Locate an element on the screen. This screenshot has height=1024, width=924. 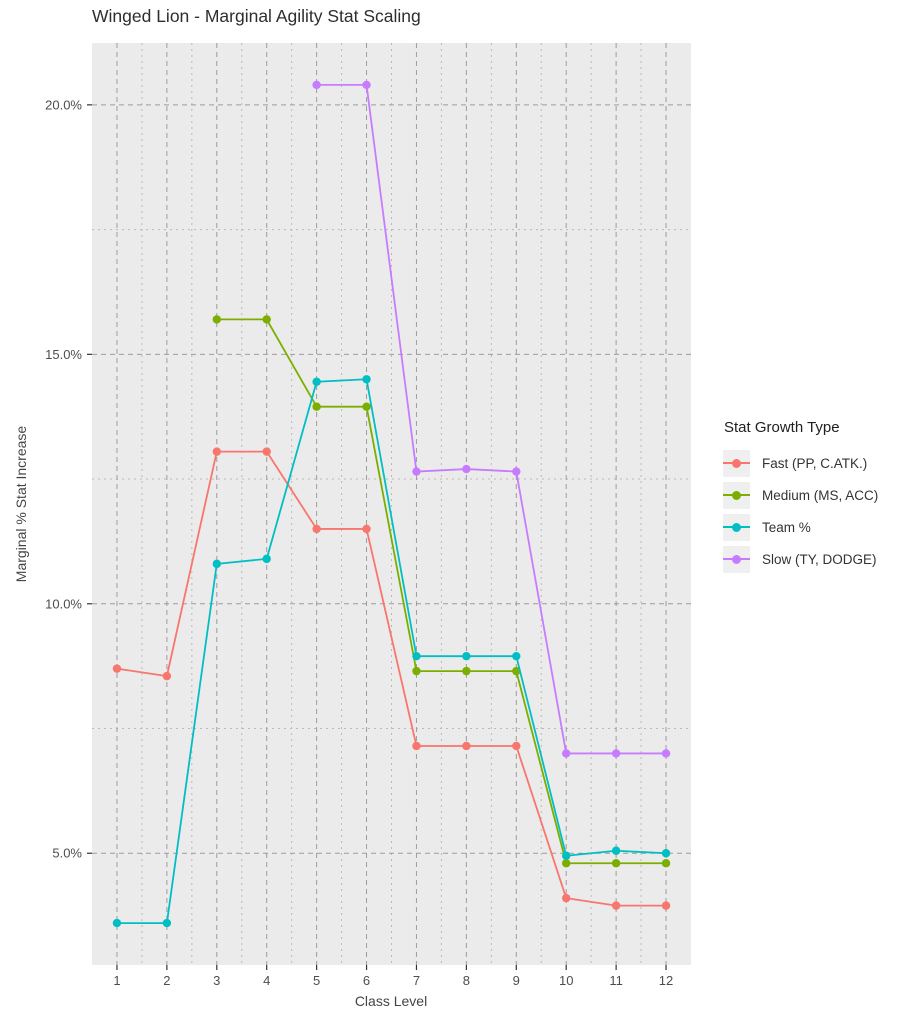
y-tick-label: 5.0% is located at coordinates (67, 853).